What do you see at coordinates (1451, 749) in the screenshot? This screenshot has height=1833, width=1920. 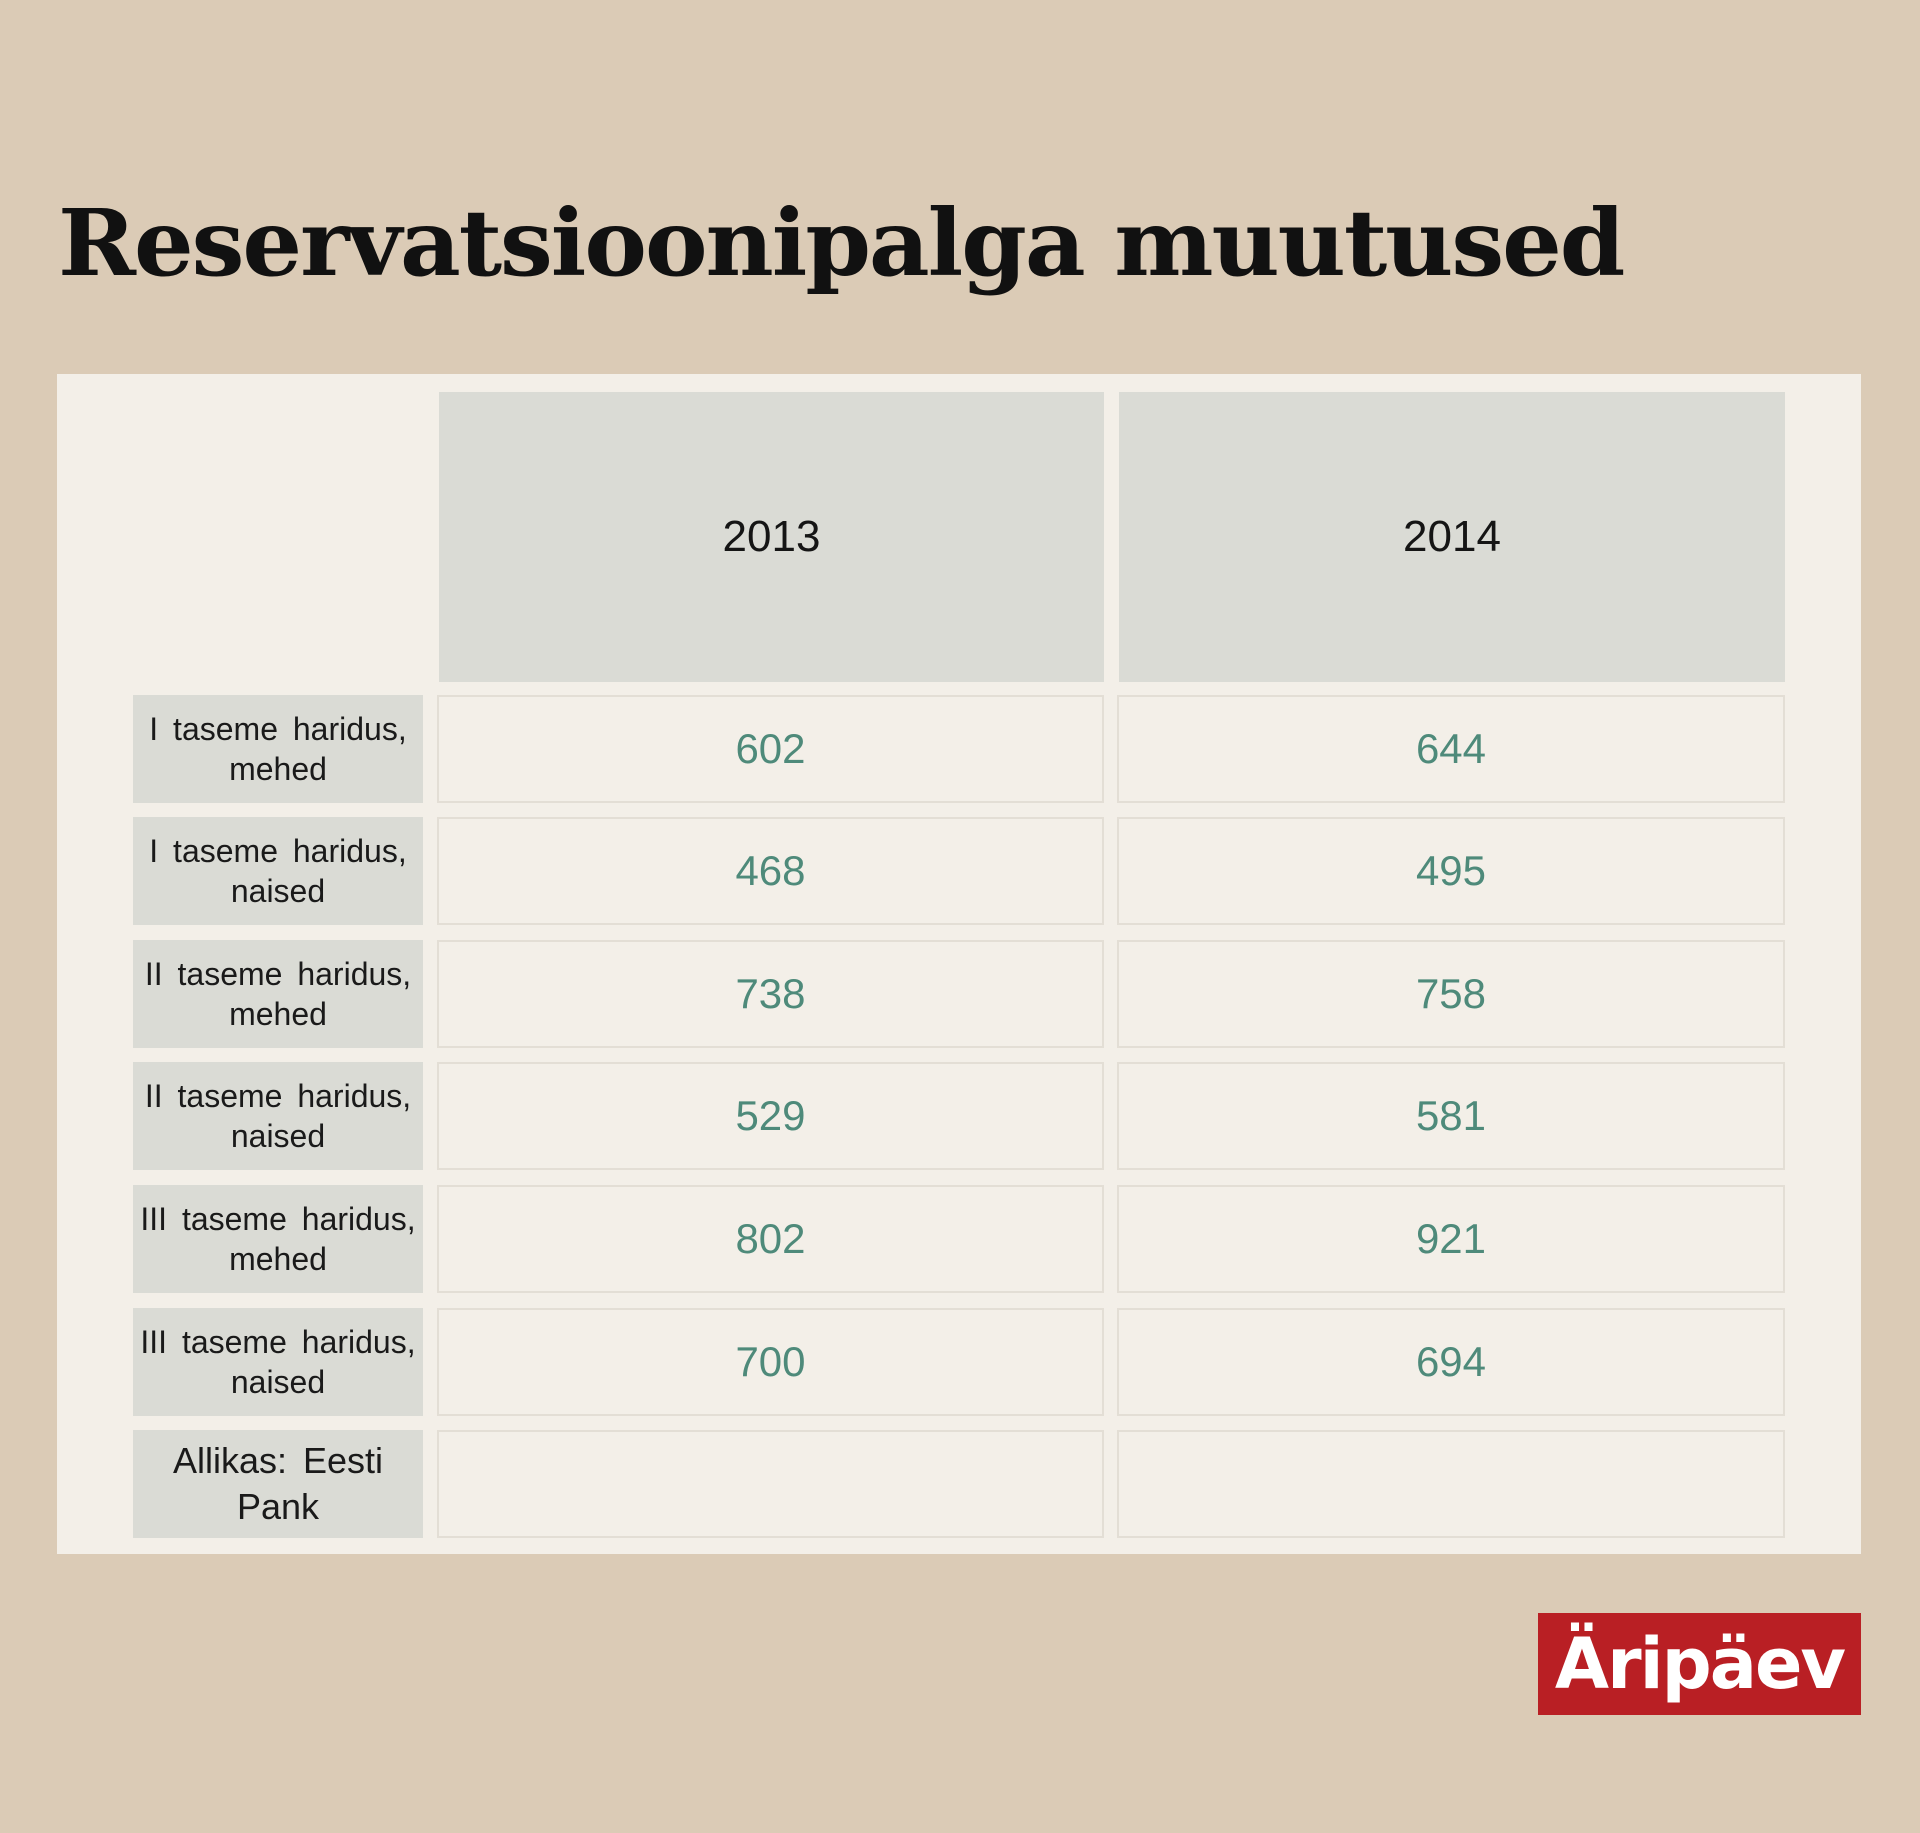 I see `value-cell-2014: 644` at bounding box center [1451, 749].